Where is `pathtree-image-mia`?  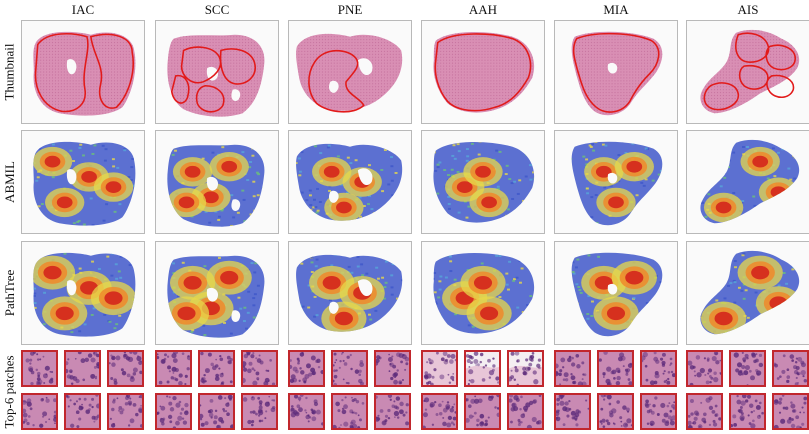 pathtree-image-mia is located at coordinates (616, 293).